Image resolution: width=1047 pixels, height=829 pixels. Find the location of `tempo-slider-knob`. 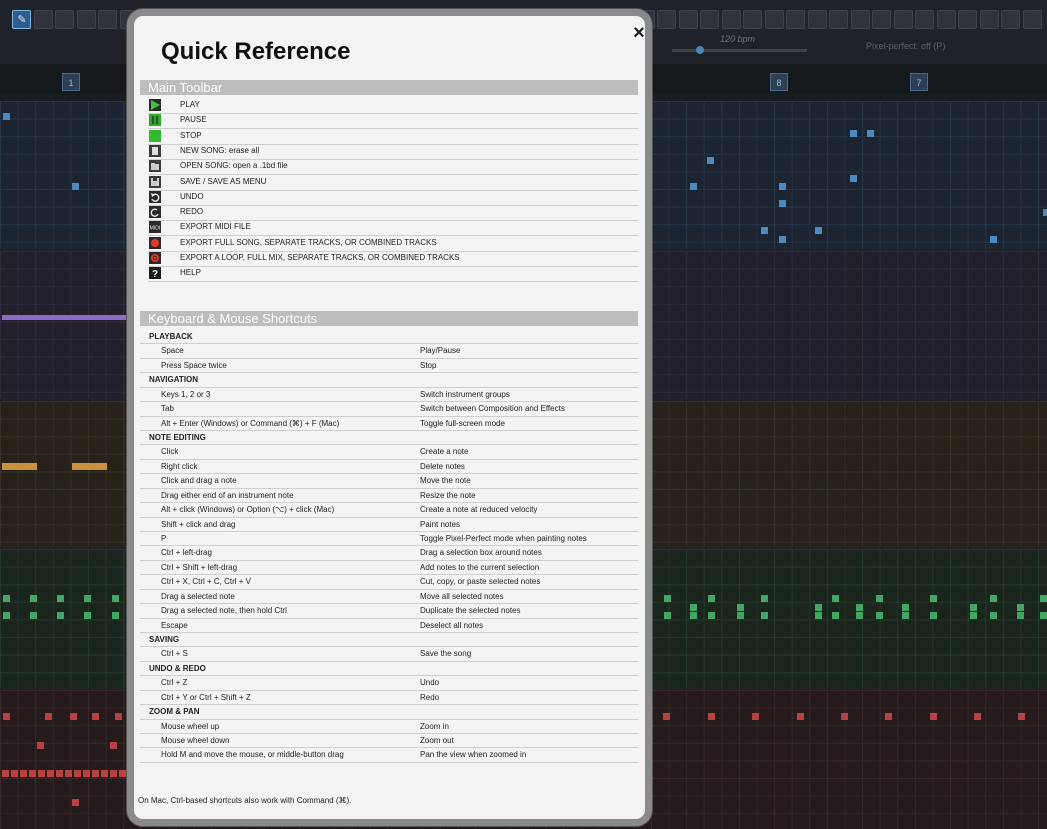

tempo-slider-knob is located at coordinates (700, 50).